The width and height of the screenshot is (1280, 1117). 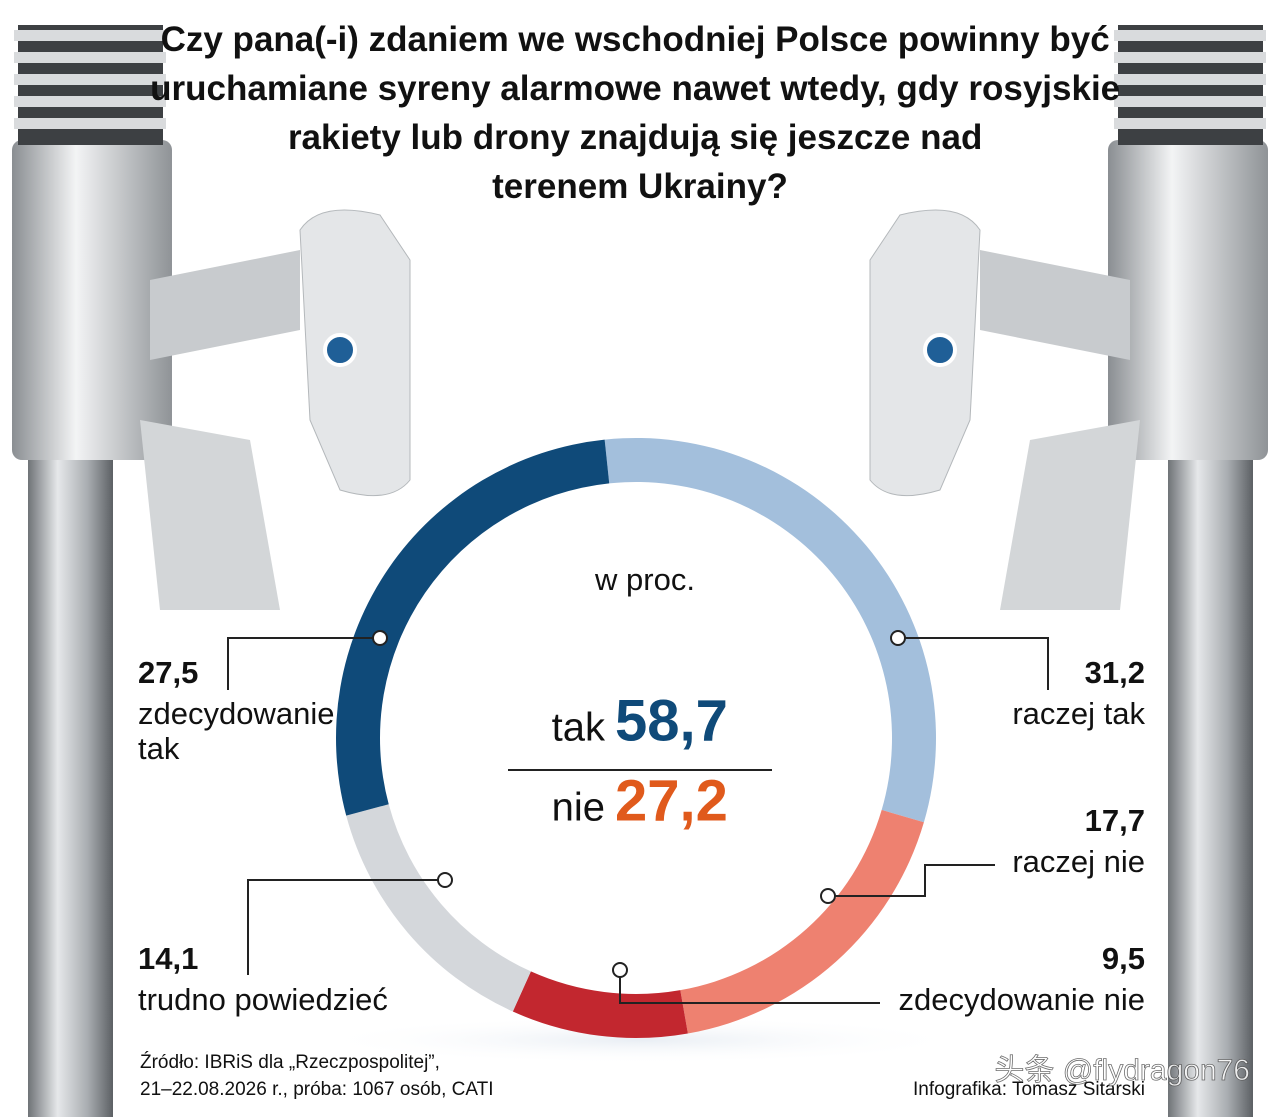 I want to click on subtitle: w proc., so click(x=644, y=579).